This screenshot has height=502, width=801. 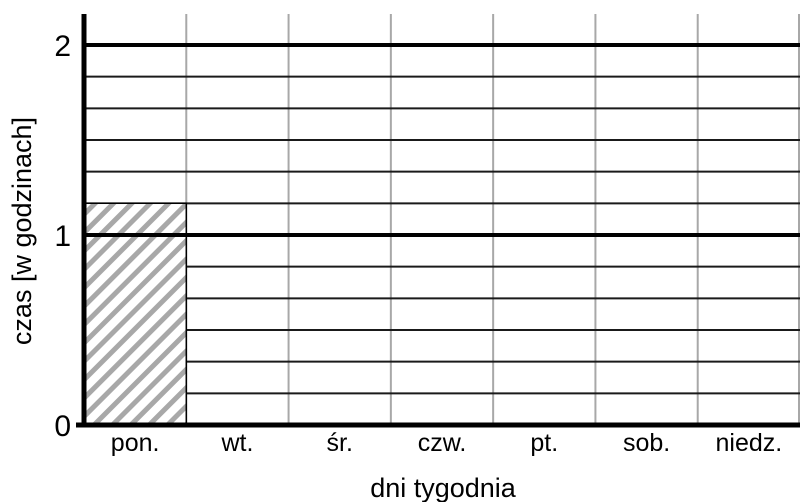 I want to click on y-tick-label: 1, so click(x=62, y=236).